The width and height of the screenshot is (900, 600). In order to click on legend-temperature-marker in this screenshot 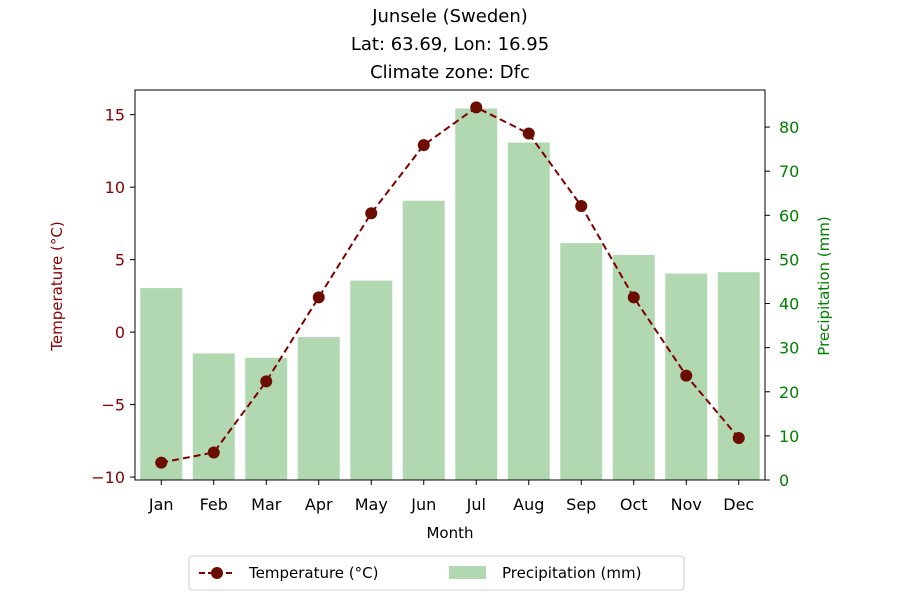, I will do `click(217, 573)`.